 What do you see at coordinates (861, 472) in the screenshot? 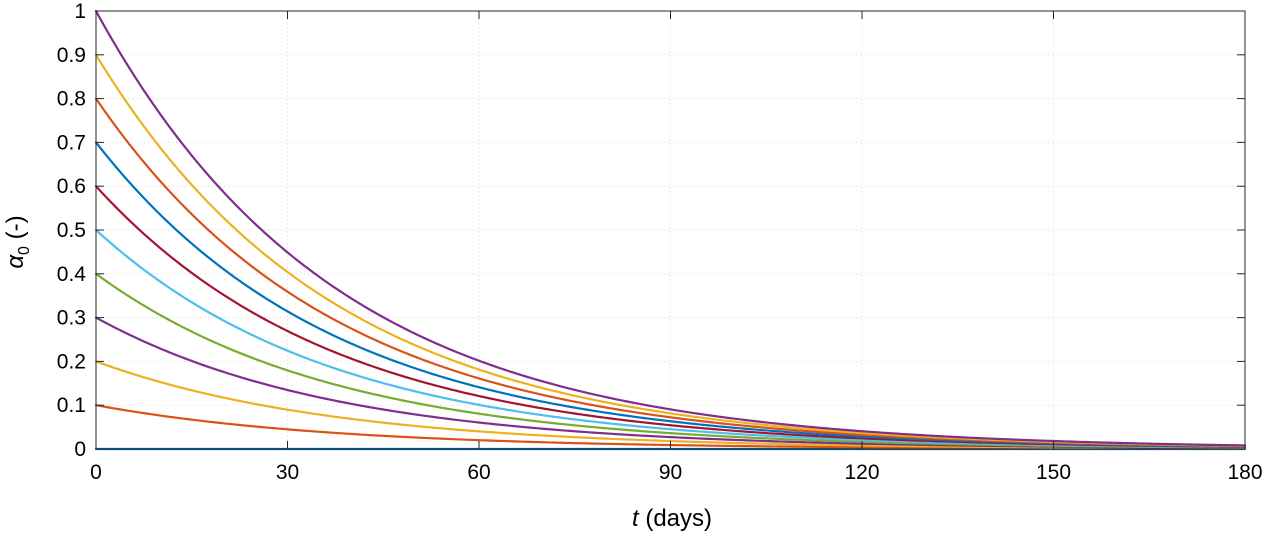
I see `x-tick-label: 120` at bounding box center [861, 472].